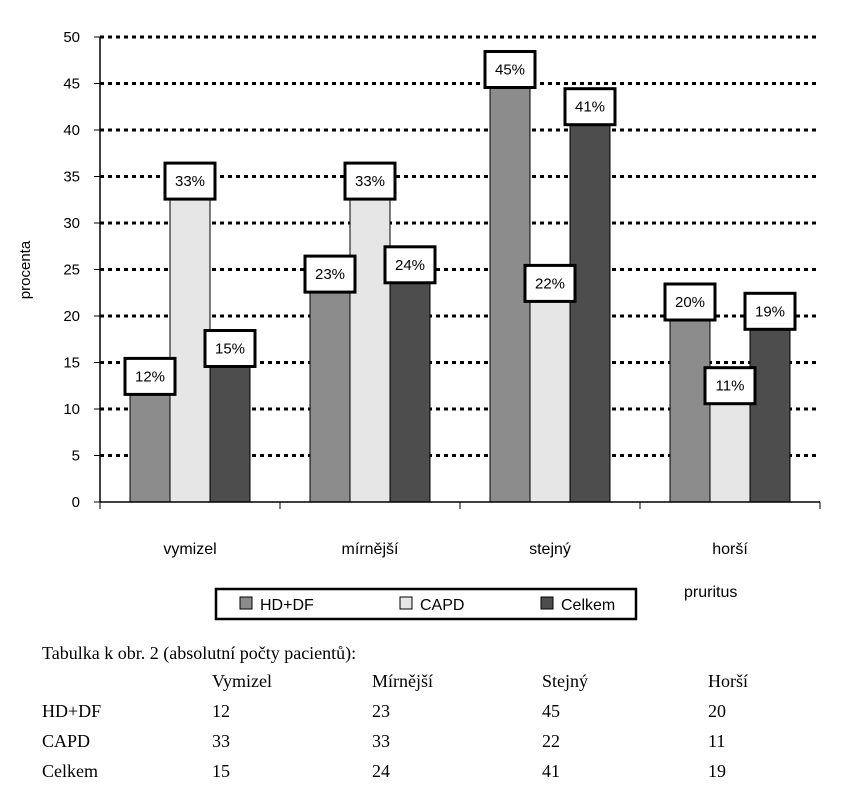  Describe the element at coordinates (81, 270) in the screenshot. I see `y-axis-ticks: 0 5 10 15 20 25 30 35 40 45 50` at that location.